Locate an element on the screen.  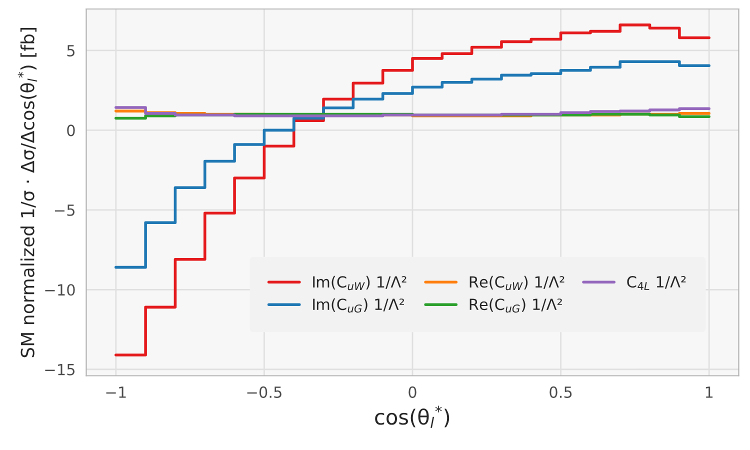
legend-label: Re(C$_{uG}$) 1/Λ² is located at coordinates (516, 305).